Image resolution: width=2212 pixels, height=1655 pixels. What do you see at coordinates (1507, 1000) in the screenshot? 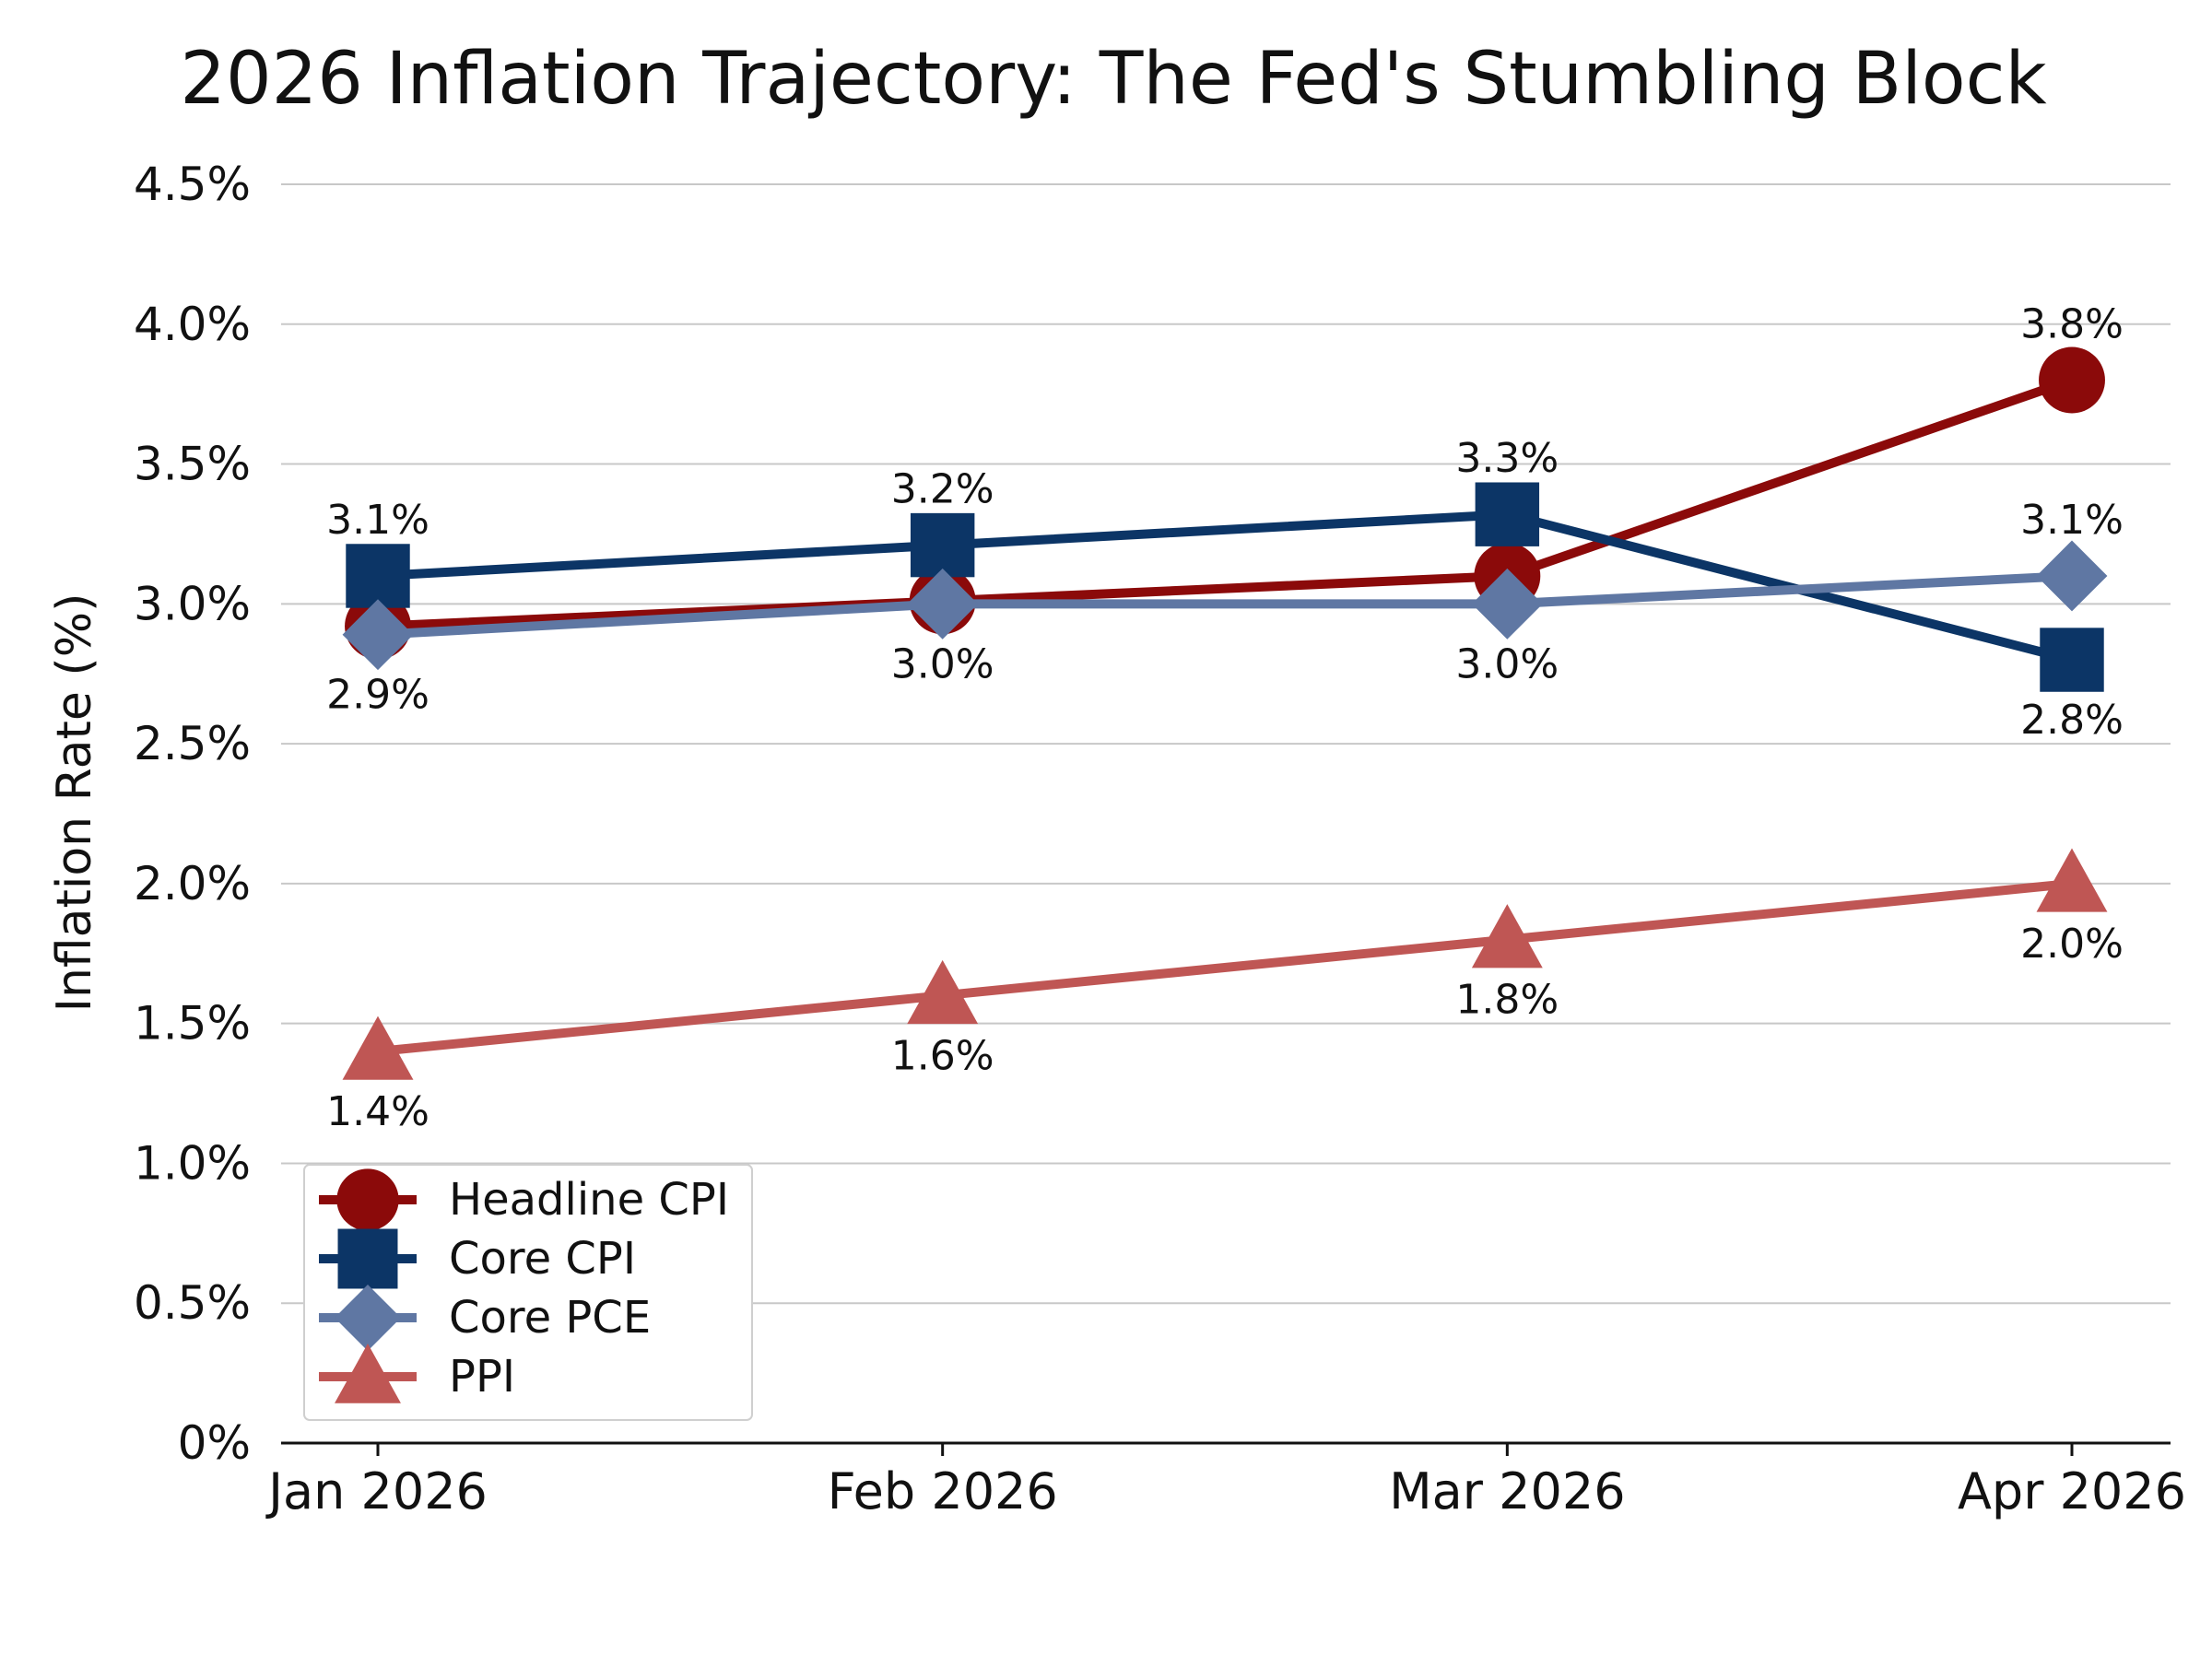
I see `data-label: 1.8%` at bounding box center [1507, 1000].